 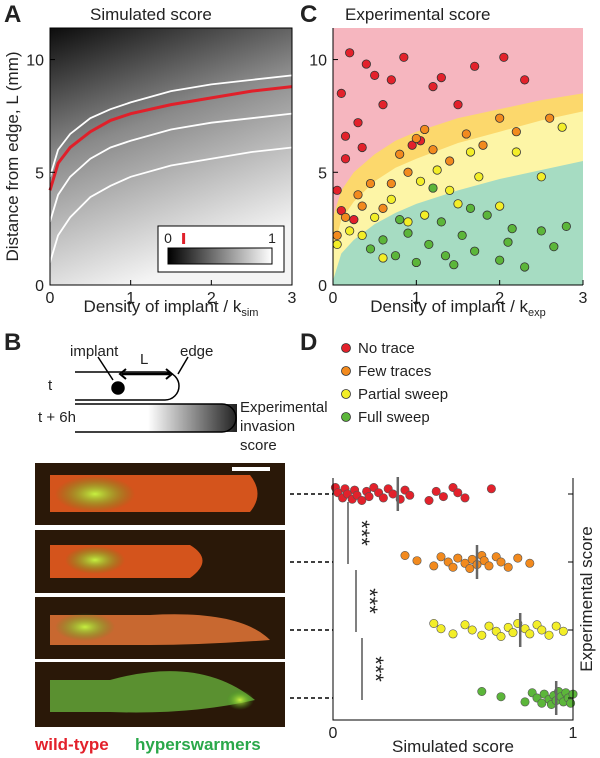 I want to click on x-axis-label: Density of implant / ksim, so click(x=171, y=308).